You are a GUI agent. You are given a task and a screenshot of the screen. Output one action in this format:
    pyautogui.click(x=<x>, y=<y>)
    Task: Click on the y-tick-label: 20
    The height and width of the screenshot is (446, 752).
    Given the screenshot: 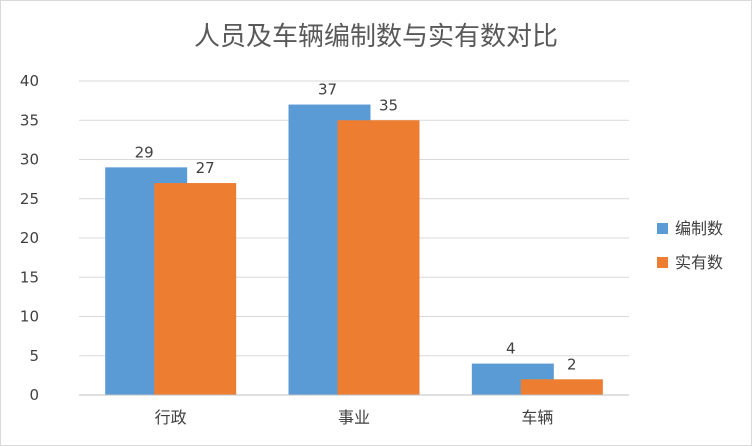 What is the action you would take?
    pyautogui.click(x=29, y=238)
    